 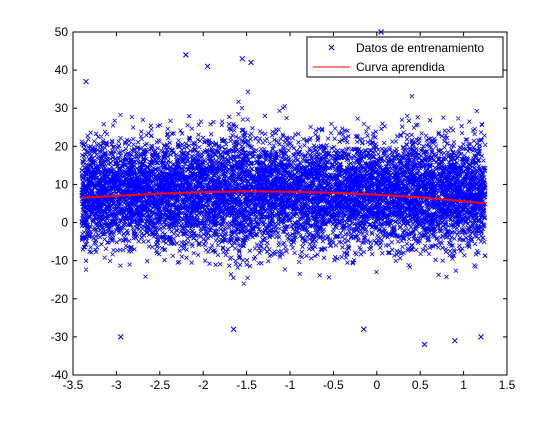 I want to click on learned-curve-layer, so click(x=283, y=197).